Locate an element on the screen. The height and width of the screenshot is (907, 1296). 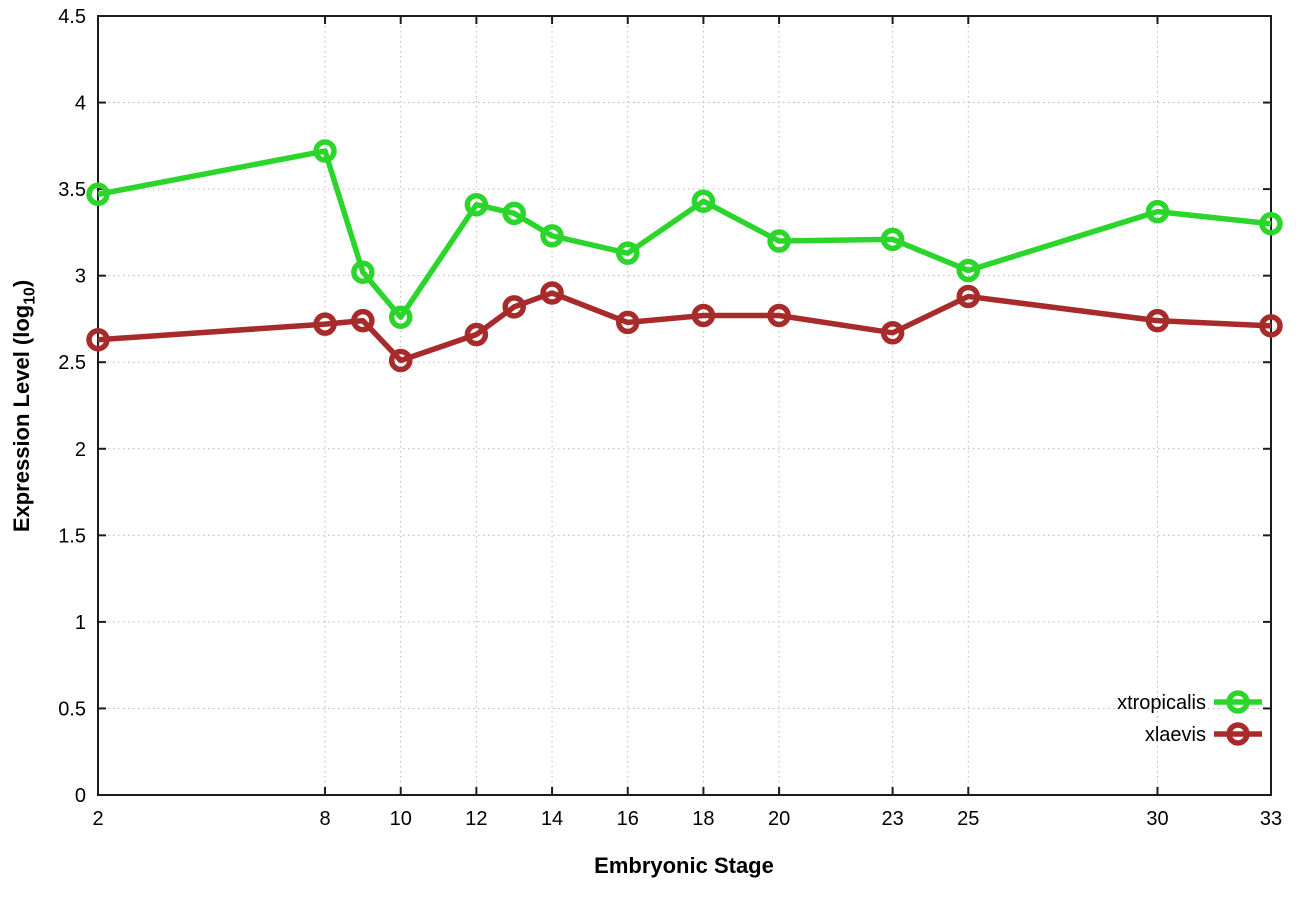
y-axis-title-main: Expression Level (log is located at coordinates (21, 418).